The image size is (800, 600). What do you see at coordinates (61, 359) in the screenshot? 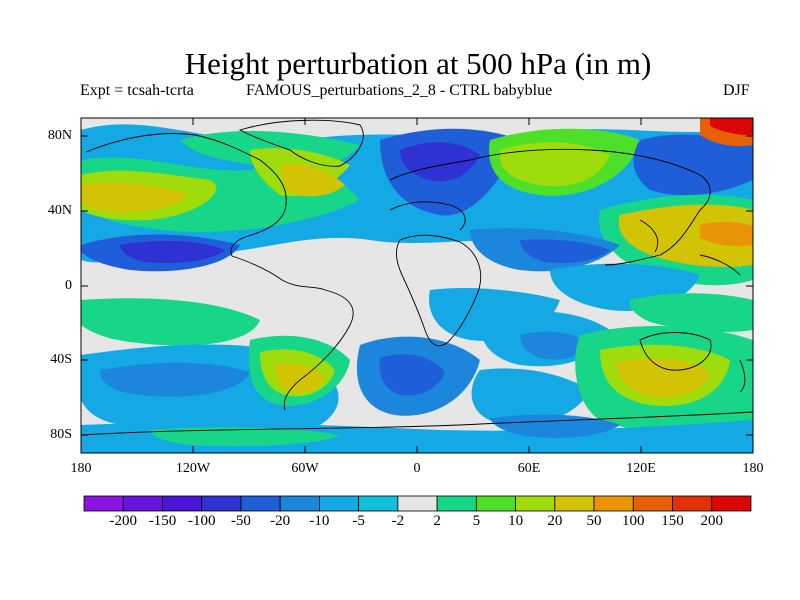
I see `lat-label-40s: 40S` at bounding box center [61, 359].